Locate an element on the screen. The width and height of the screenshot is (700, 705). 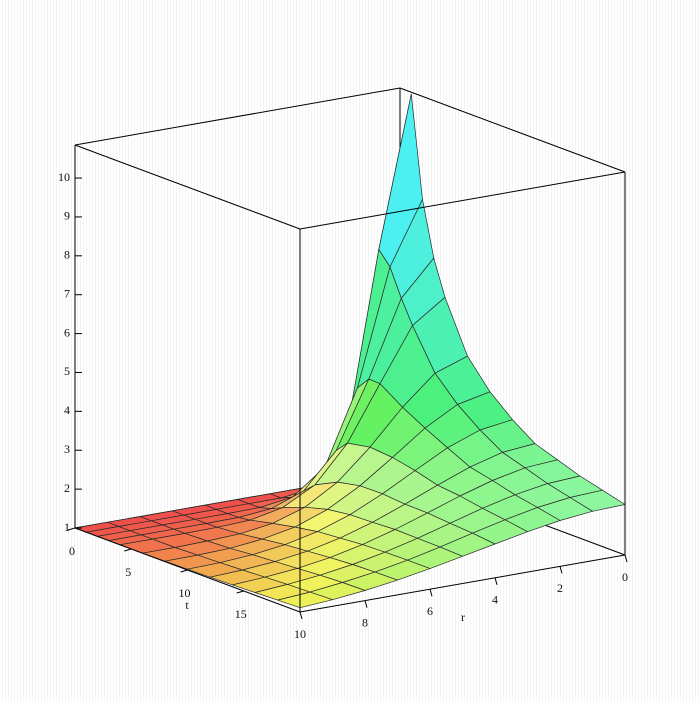
t-tick-label: 0 is located at coordinates (72, 551).